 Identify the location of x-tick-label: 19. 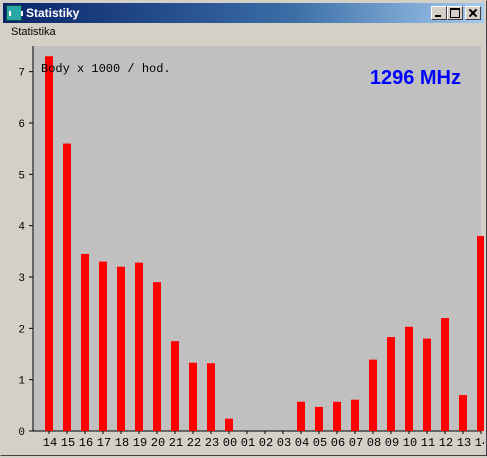
(140, 443).